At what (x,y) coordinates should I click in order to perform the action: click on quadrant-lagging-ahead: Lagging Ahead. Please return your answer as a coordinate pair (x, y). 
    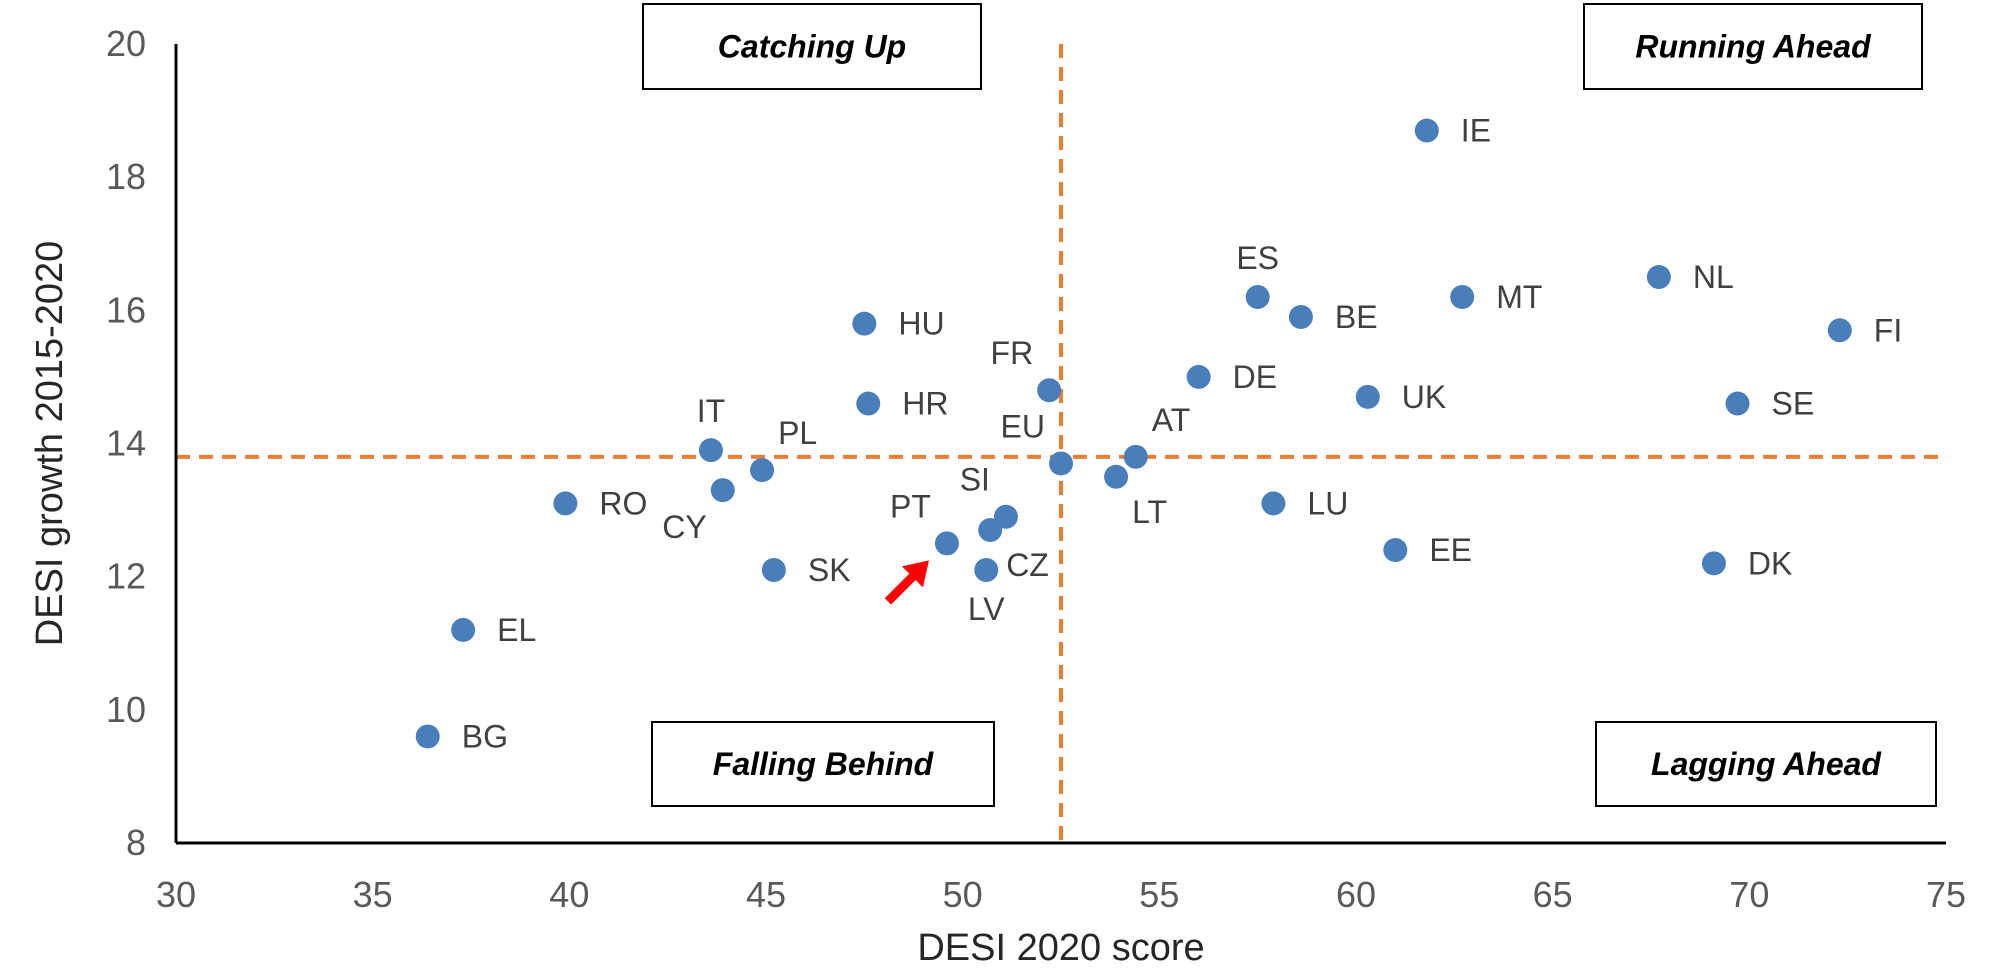
    Looking at the image, I should click on (1766, 764).